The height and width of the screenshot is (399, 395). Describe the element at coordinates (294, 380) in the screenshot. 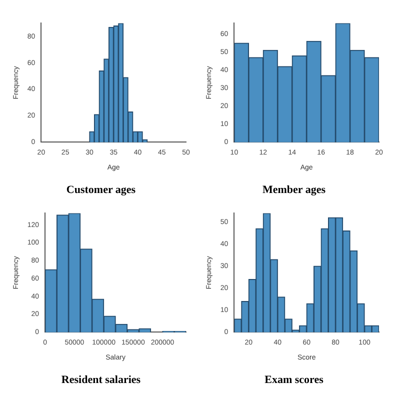

I see `text: Exam scores` at that location.